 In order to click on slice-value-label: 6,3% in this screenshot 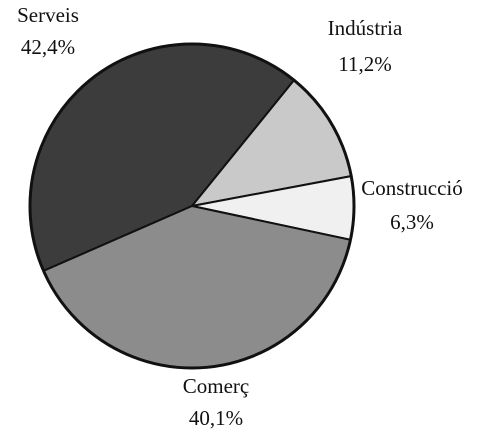, I will do `click(412, 222)`.